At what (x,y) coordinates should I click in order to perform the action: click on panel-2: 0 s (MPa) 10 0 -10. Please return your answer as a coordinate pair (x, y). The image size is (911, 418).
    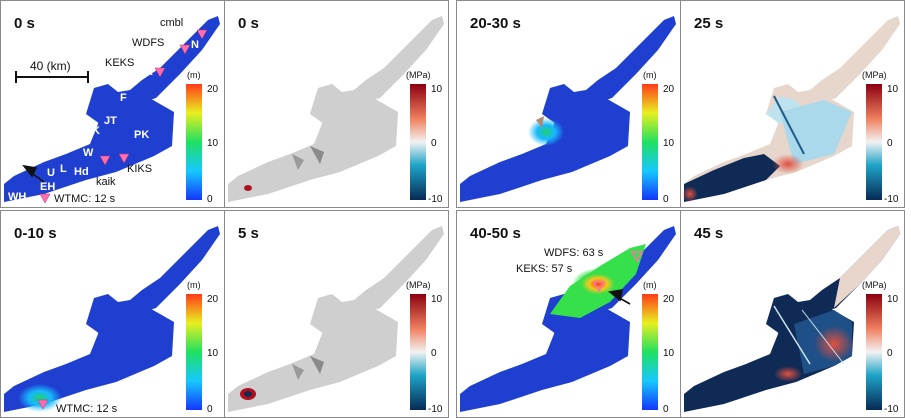
    Looking at the image, I should click on (336, 110).